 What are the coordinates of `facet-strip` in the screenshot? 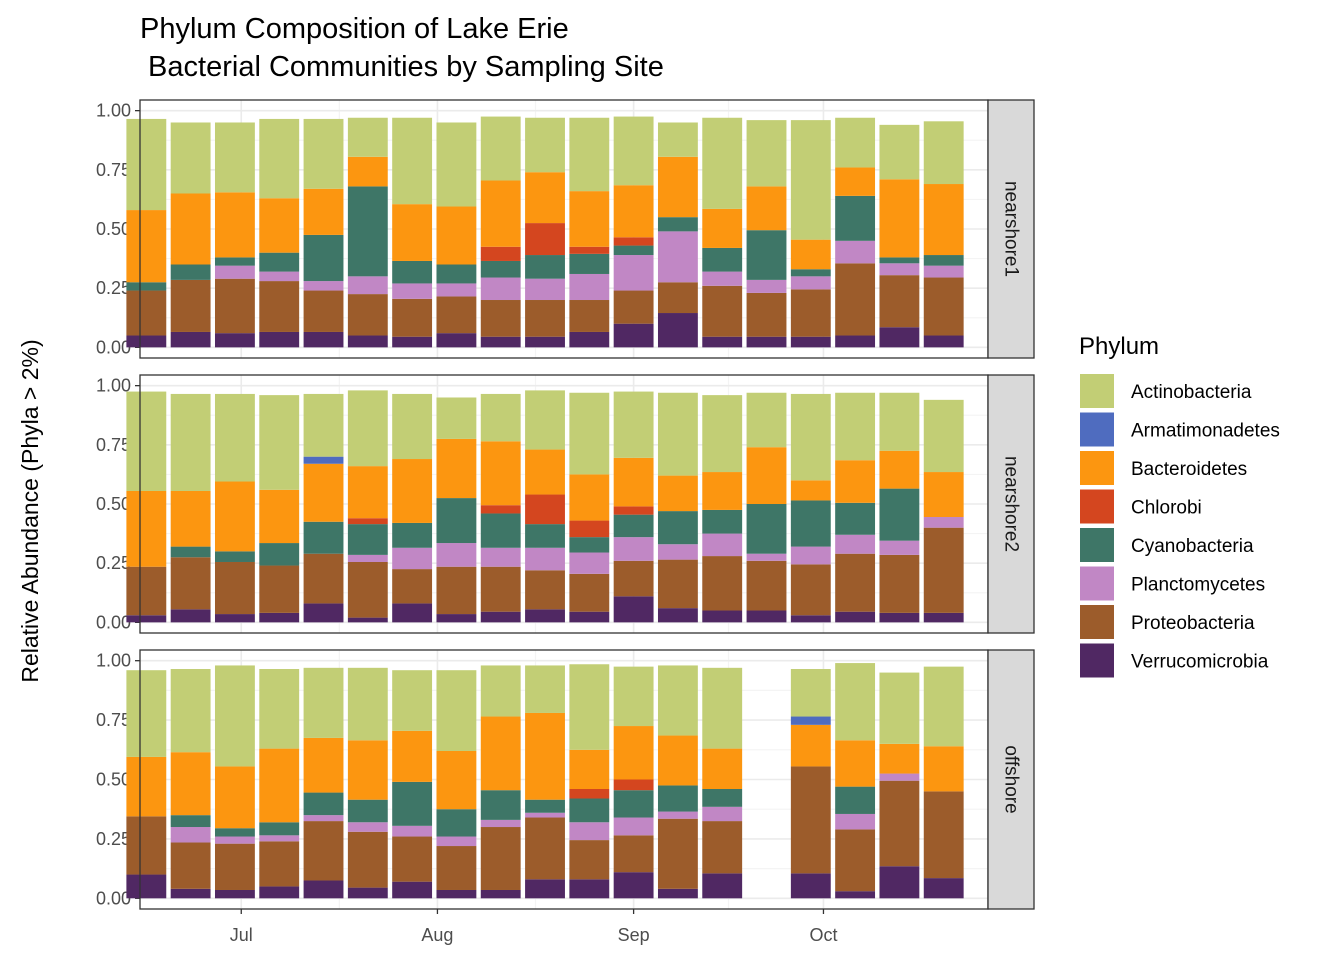 It's located at (1011, 229).